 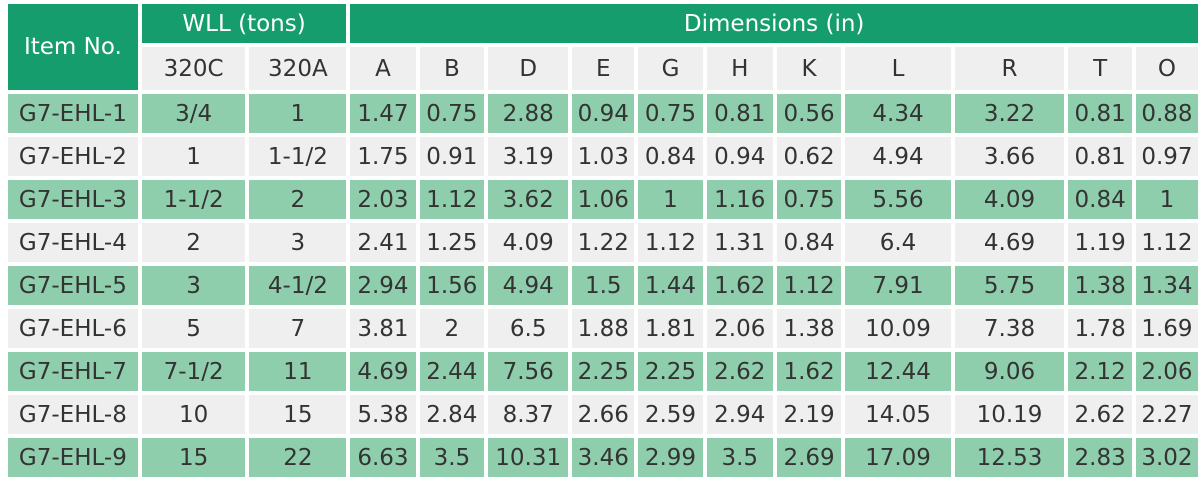 I want to click on dimension-cell: 3.81, so click(x=383, y=330).